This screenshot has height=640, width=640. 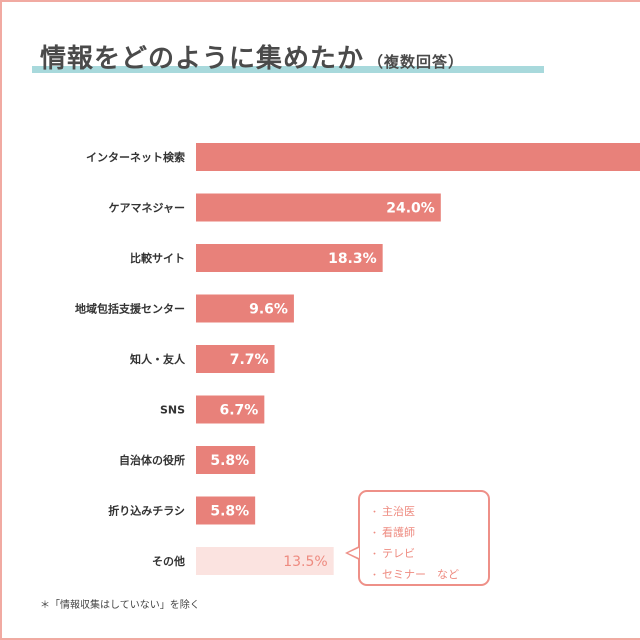 I want to click on category-label: 自治体の役所, so click(x=152, y=460).